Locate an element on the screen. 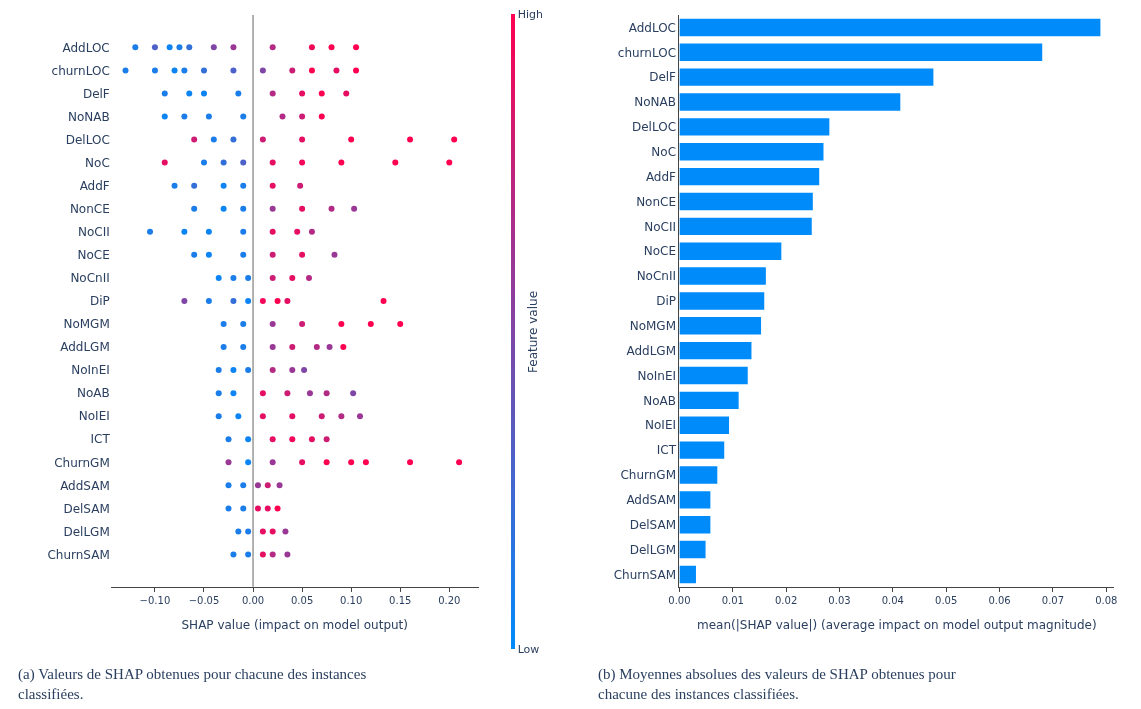 Image resolution: width=1141 pixels, height=709 pixels. x-tick-label: −0.05 is located at coordinates (204, 600).